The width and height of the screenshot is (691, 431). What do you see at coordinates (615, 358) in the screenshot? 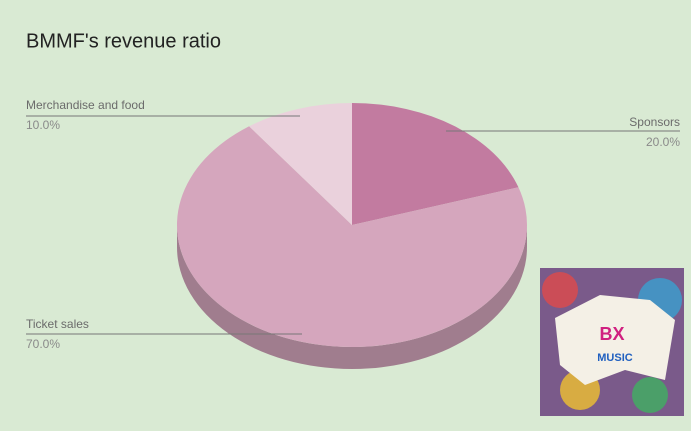
I see `svg-text: MUSIC` at bounding box center [615, 358].